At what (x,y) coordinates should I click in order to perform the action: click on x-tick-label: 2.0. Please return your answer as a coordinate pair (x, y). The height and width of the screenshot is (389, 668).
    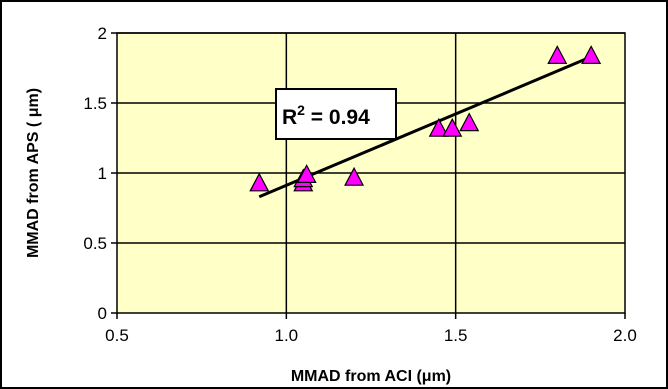
    Looking at the image, I should click on (625, 335).